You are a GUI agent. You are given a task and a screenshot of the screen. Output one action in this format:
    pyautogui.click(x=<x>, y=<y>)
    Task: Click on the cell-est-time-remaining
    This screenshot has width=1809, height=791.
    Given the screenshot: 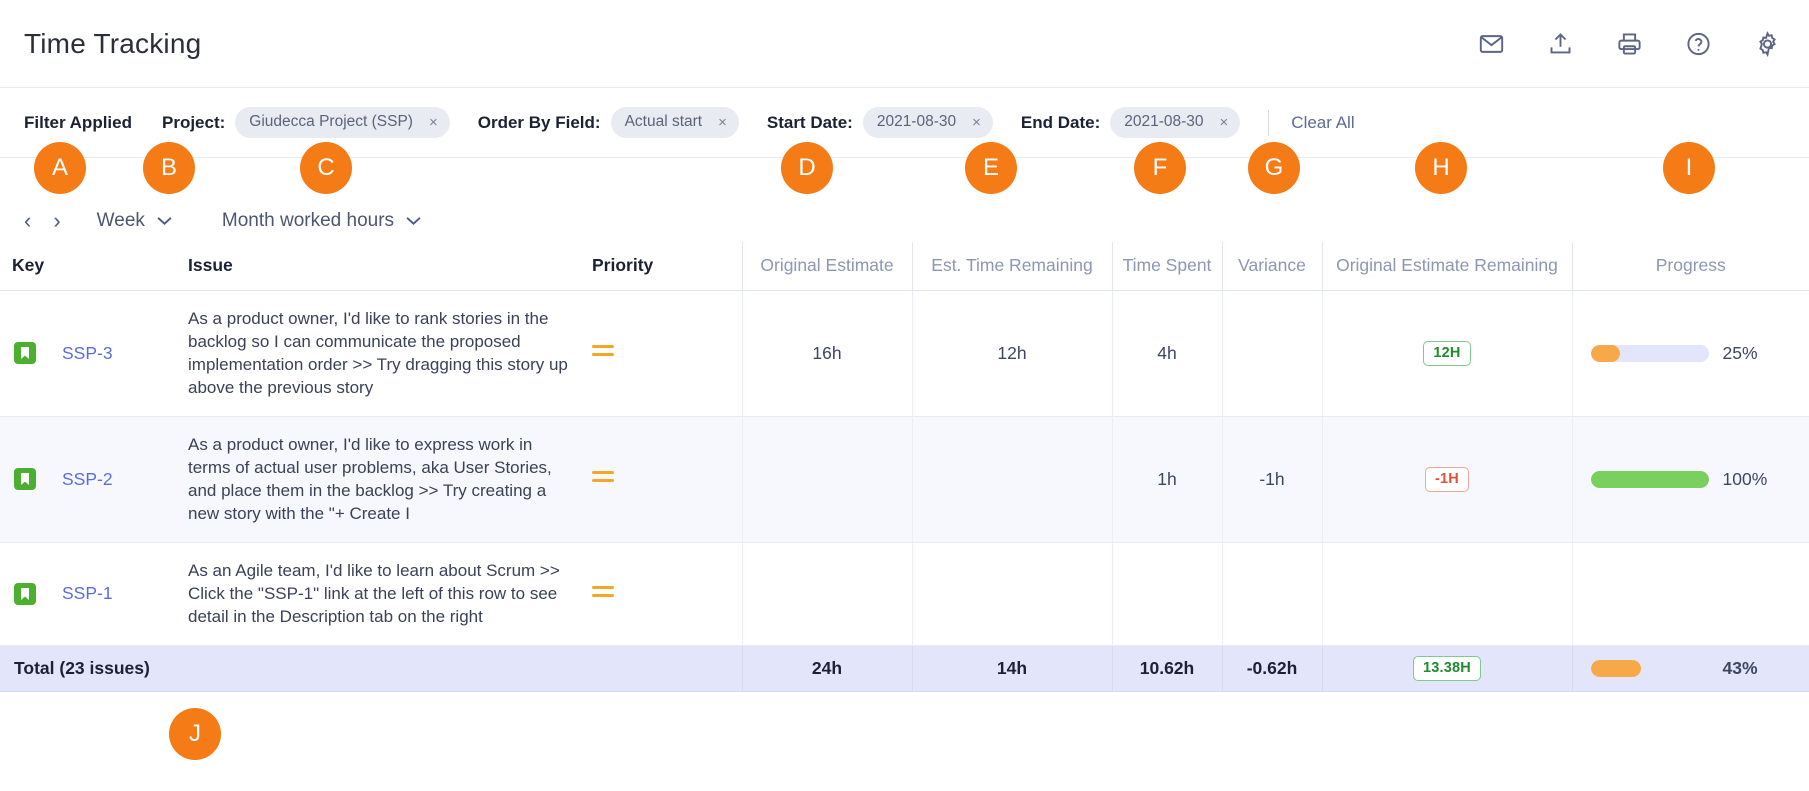 What is the action you would take?
    pyautogui.click(x=1011, y=479)
    